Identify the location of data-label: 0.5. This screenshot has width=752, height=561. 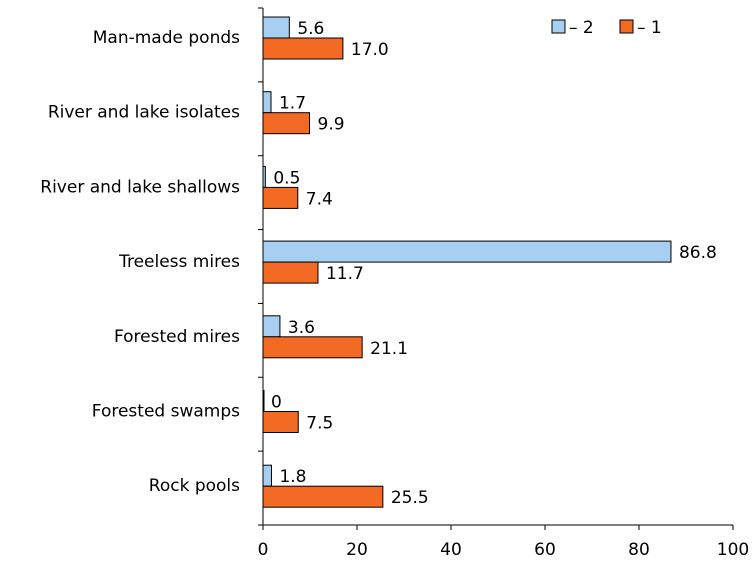
(286, 178).